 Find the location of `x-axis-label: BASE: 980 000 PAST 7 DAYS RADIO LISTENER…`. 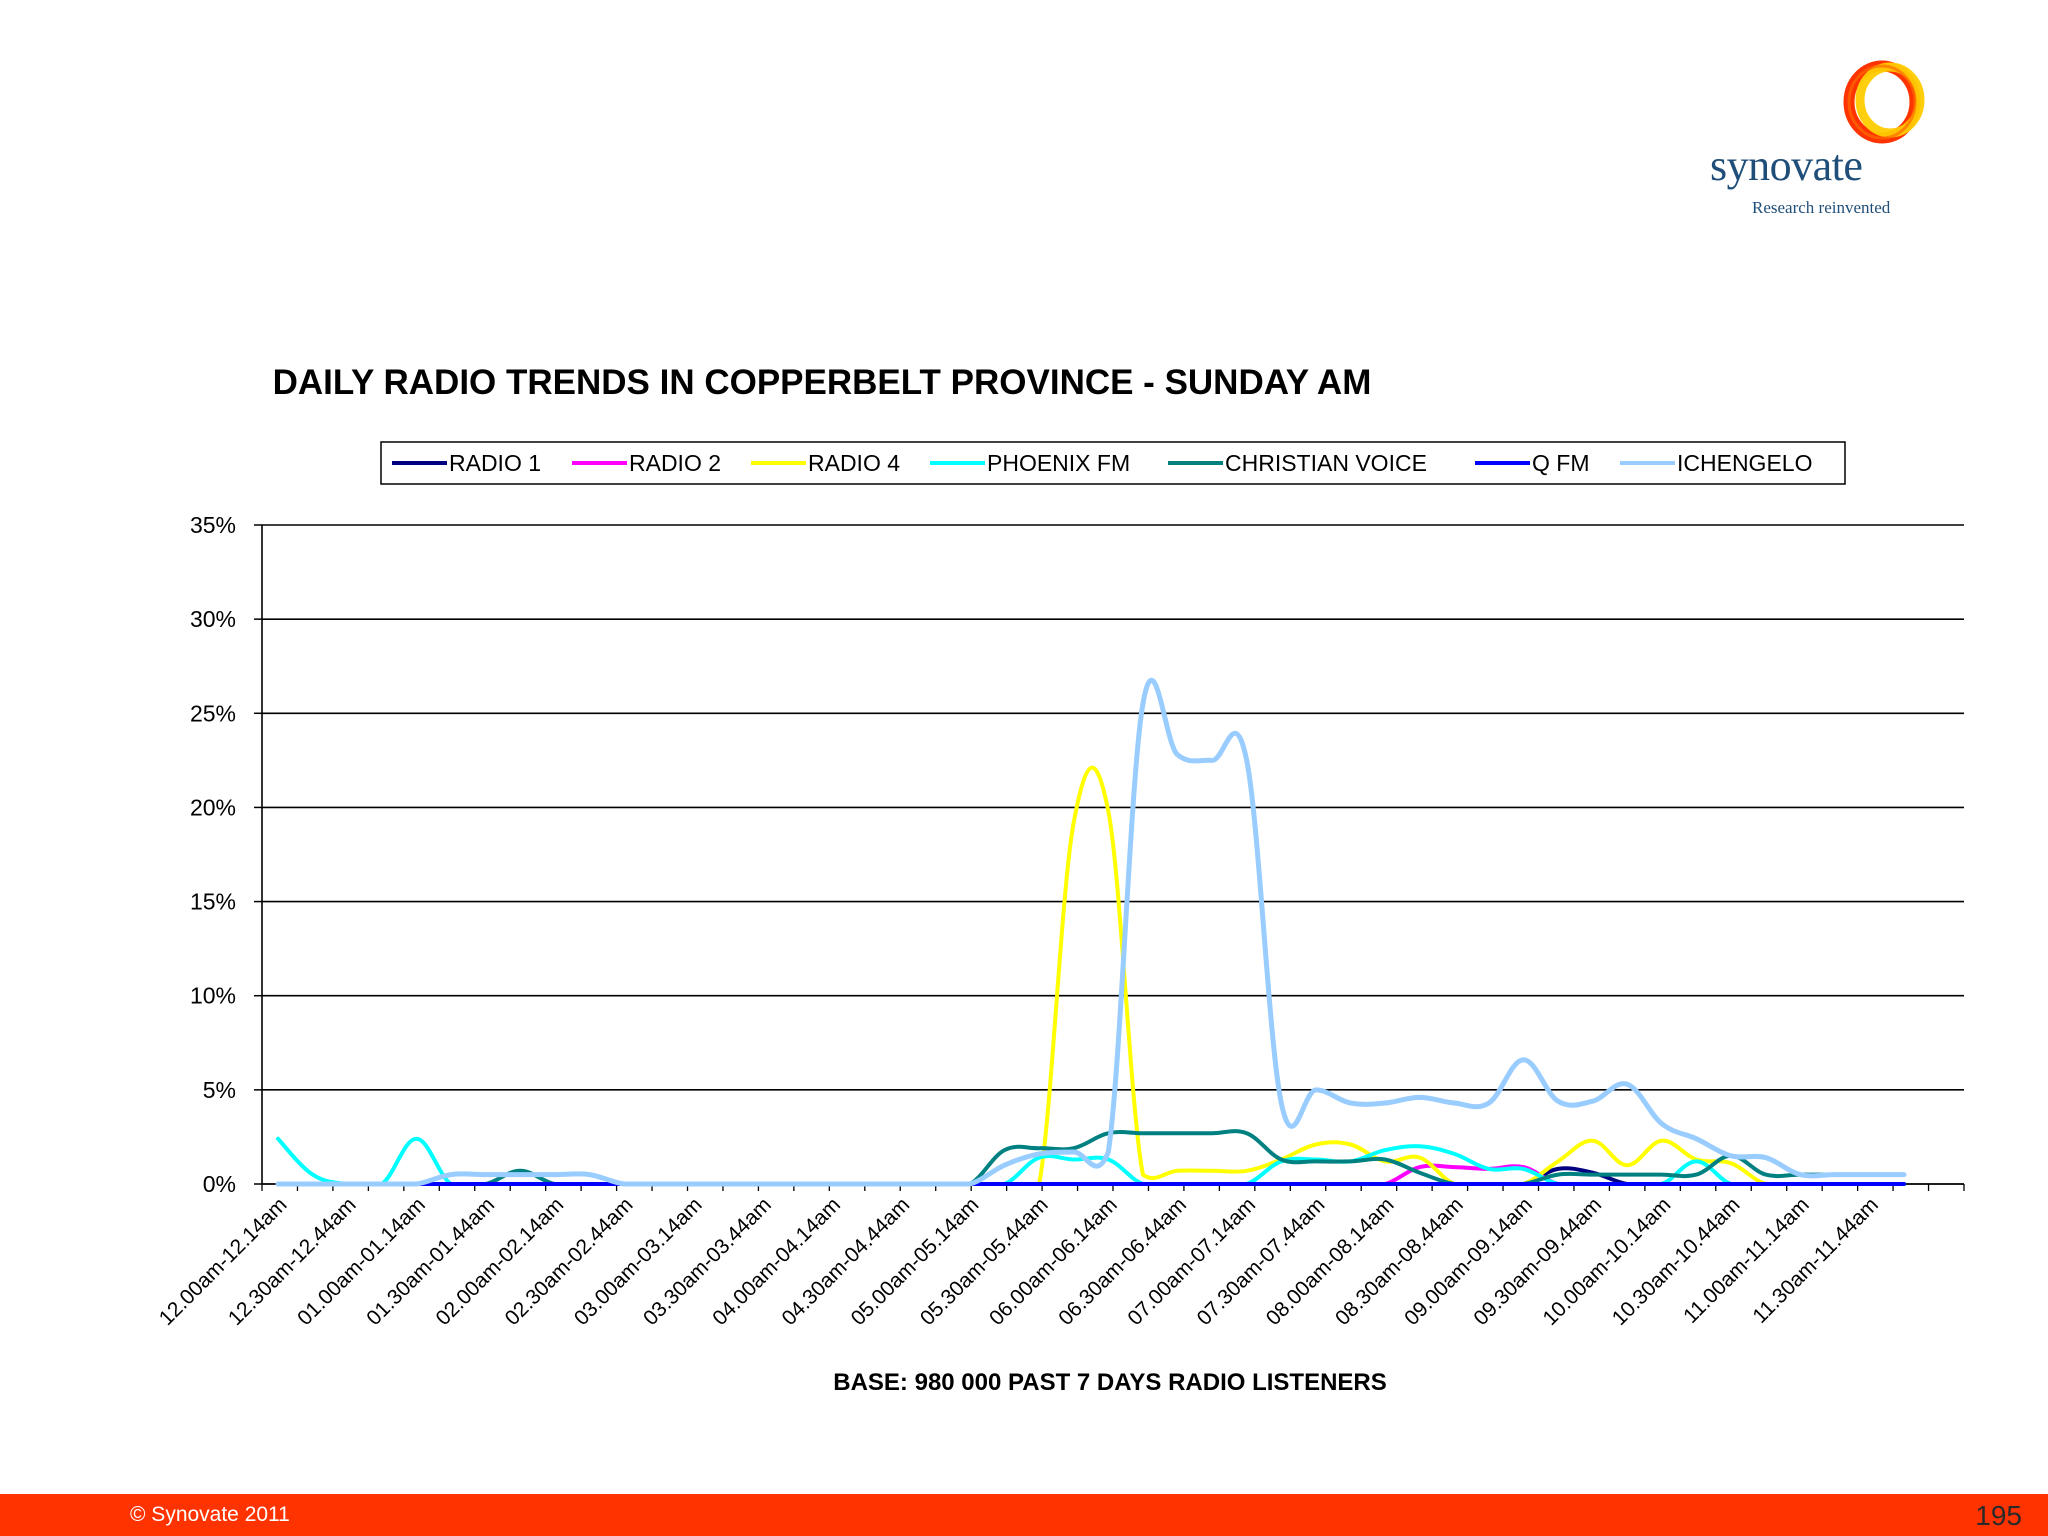

x-axis-label: BASE: 980 000 PAST 7 DAYS RADIO LISTENER… is located at coordinates (1110, 1382).